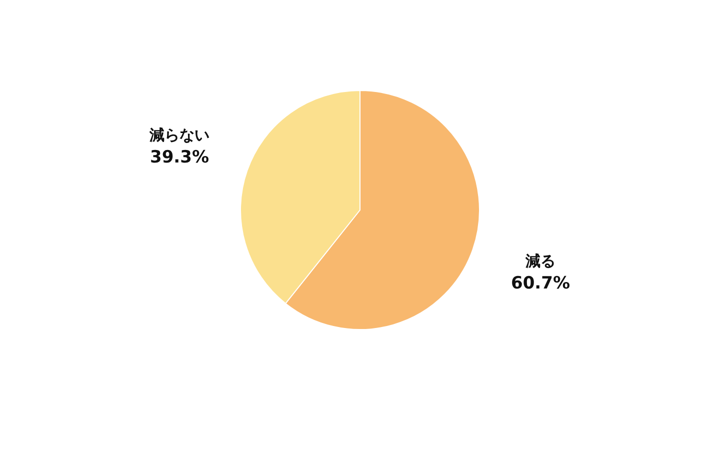 Image resolution: width=710 pixels, height=474 pixels. What do you see at coordinates (179, 135) in the screenshot?
I see `slice-label: 減らない` at bounding box center [179, 135].